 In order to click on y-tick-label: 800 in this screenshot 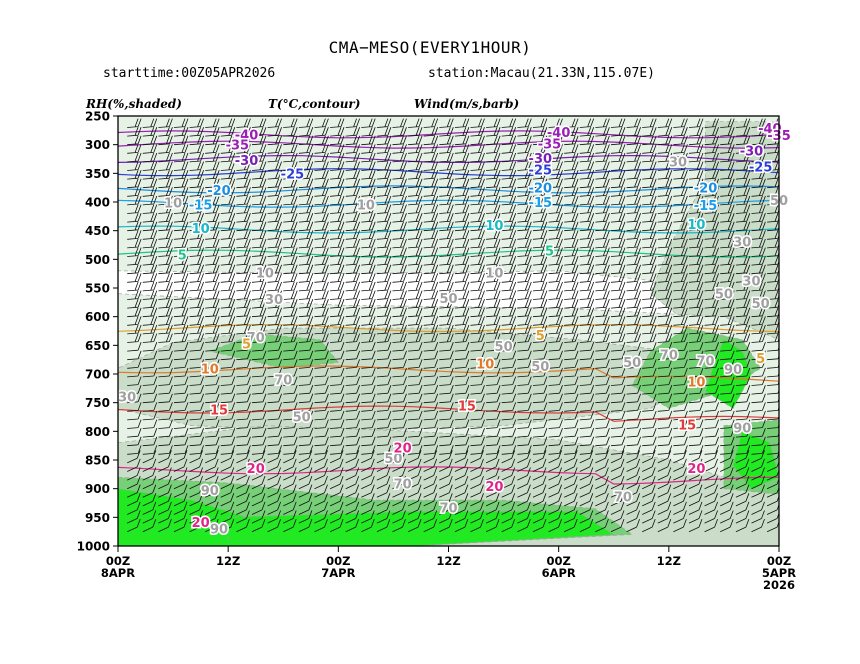, I will do `click(97, 432)`.